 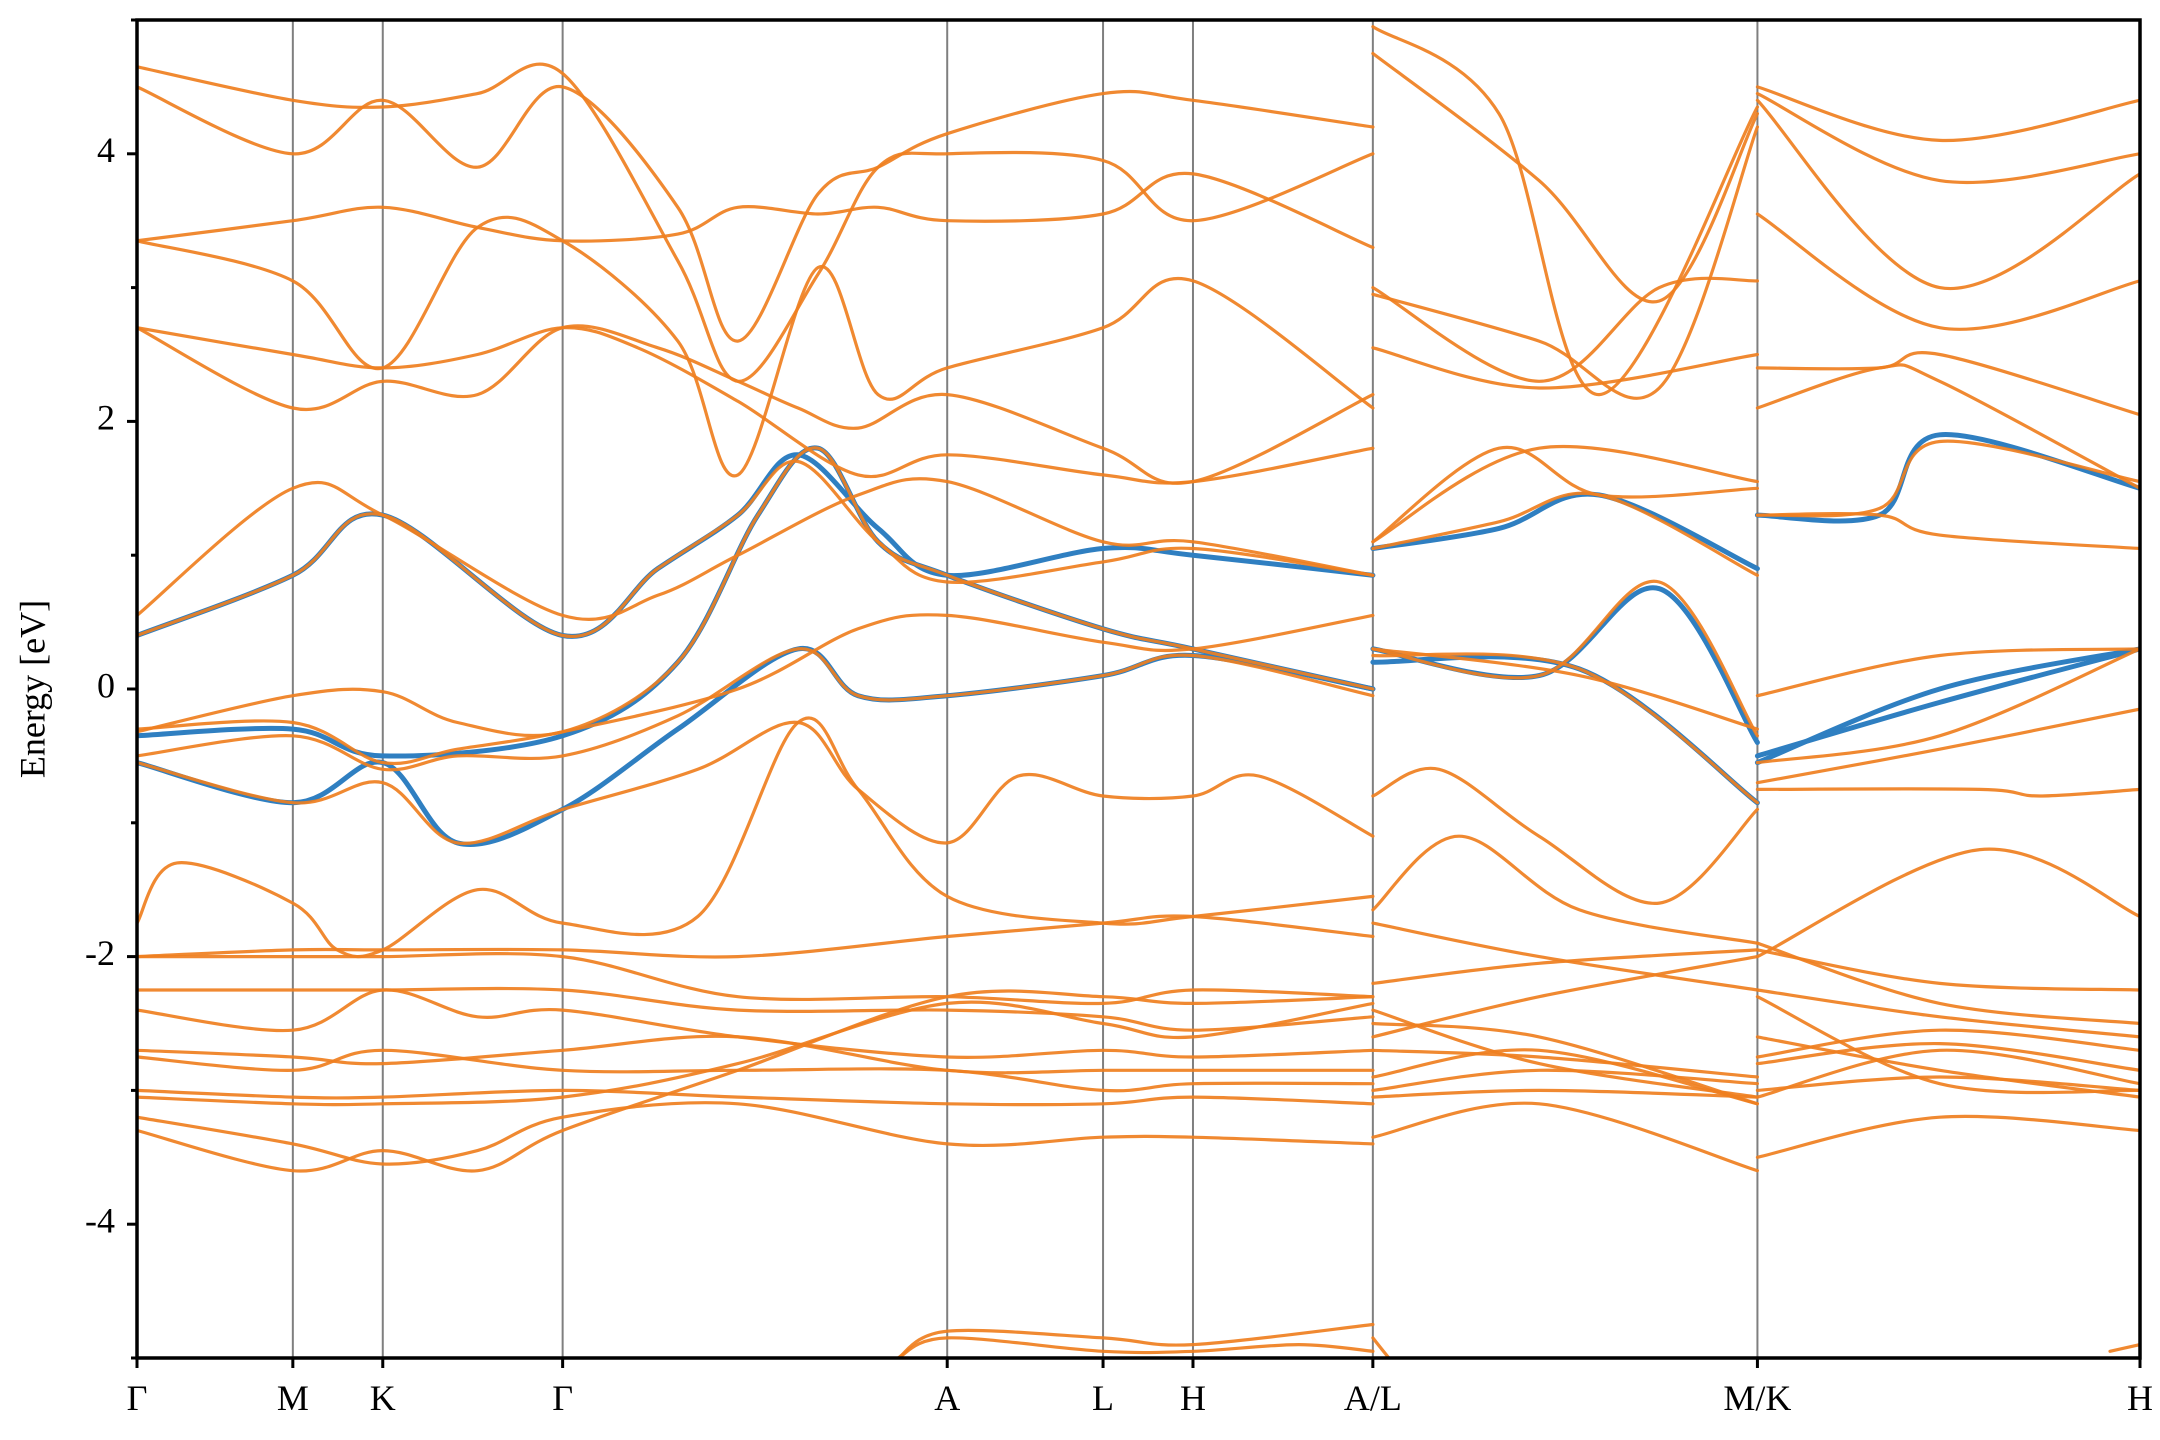 I want to click on x-tick-label: M, so click(x=293, y=1398).